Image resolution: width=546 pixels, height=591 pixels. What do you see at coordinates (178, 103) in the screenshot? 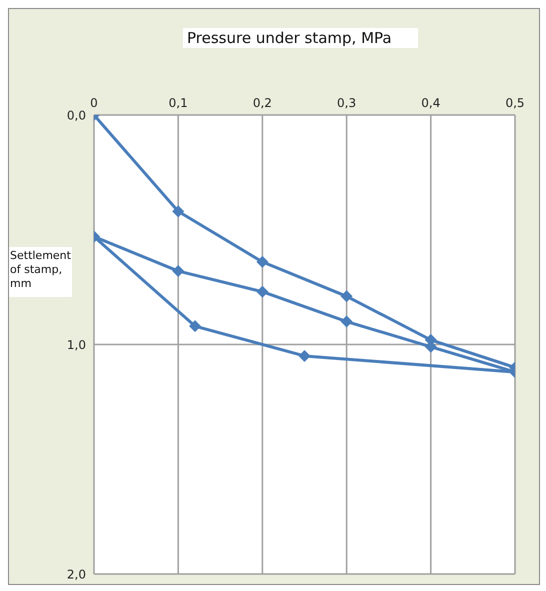
I see `x-tick-label: 0,1` at bounding box center [178, 103].